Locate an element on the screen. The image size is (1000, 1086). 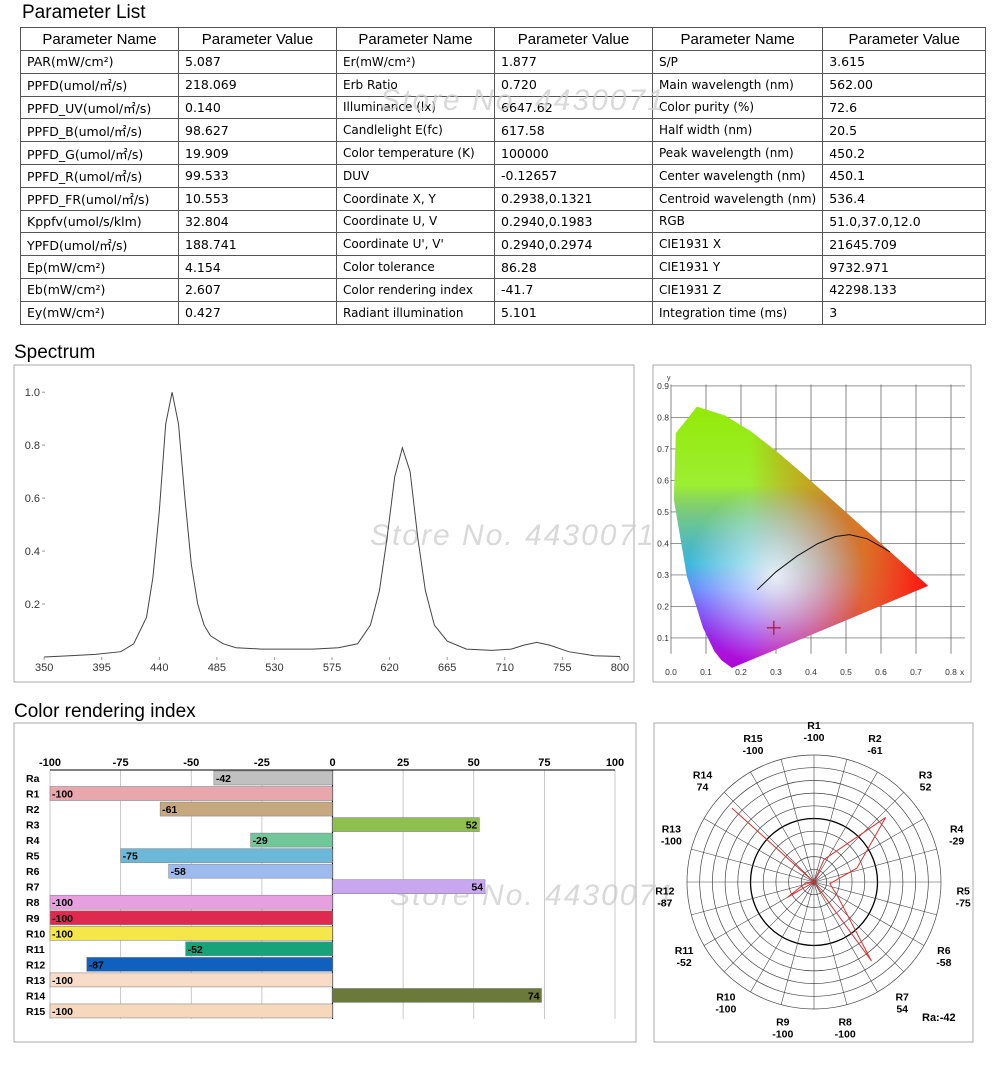
chromaticity-gamut is located at coordinates (801, 537).